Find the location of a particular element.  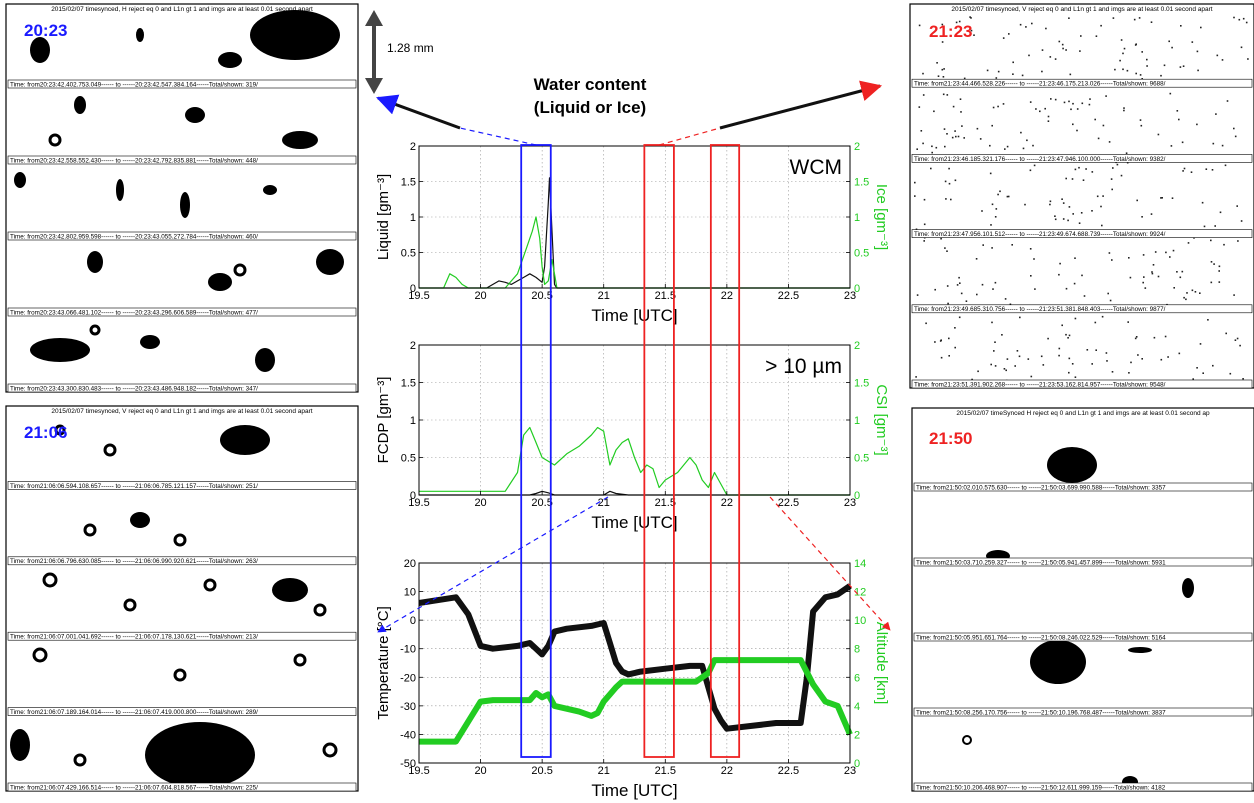

particle-blobs is located at coordinates (179, 191).